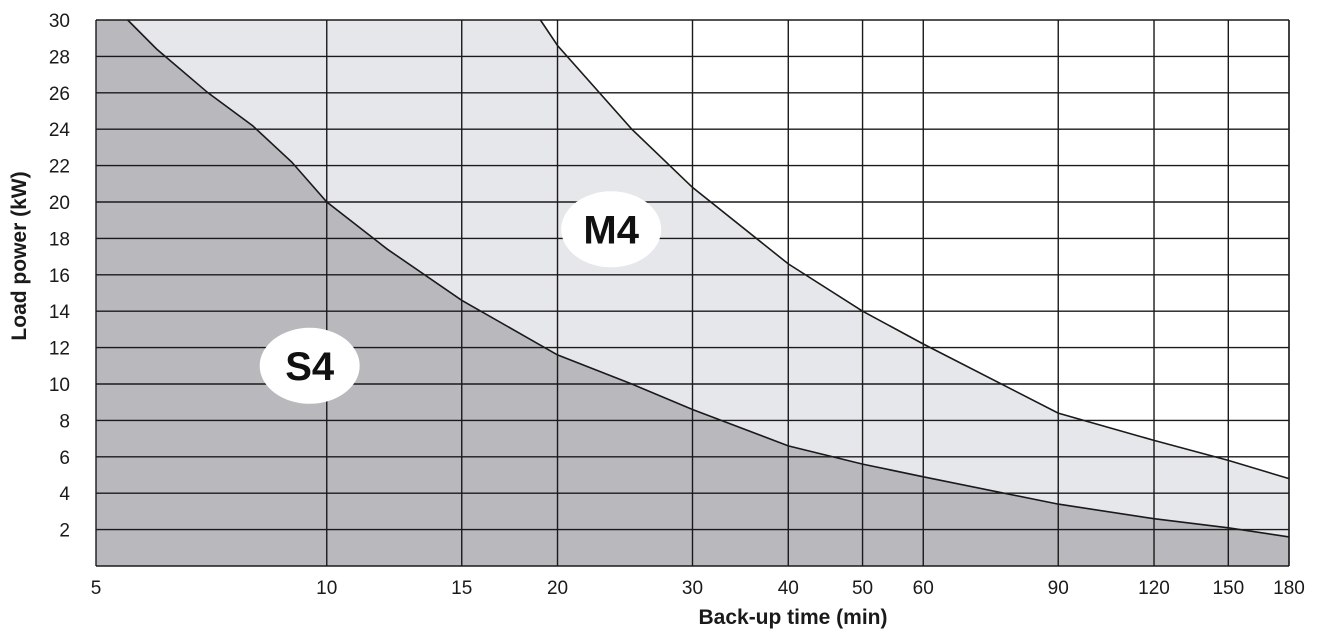 The width and height of the screenshot is (1319, 633). I want to click on region-labels: S4 M4, so click(460, 297).